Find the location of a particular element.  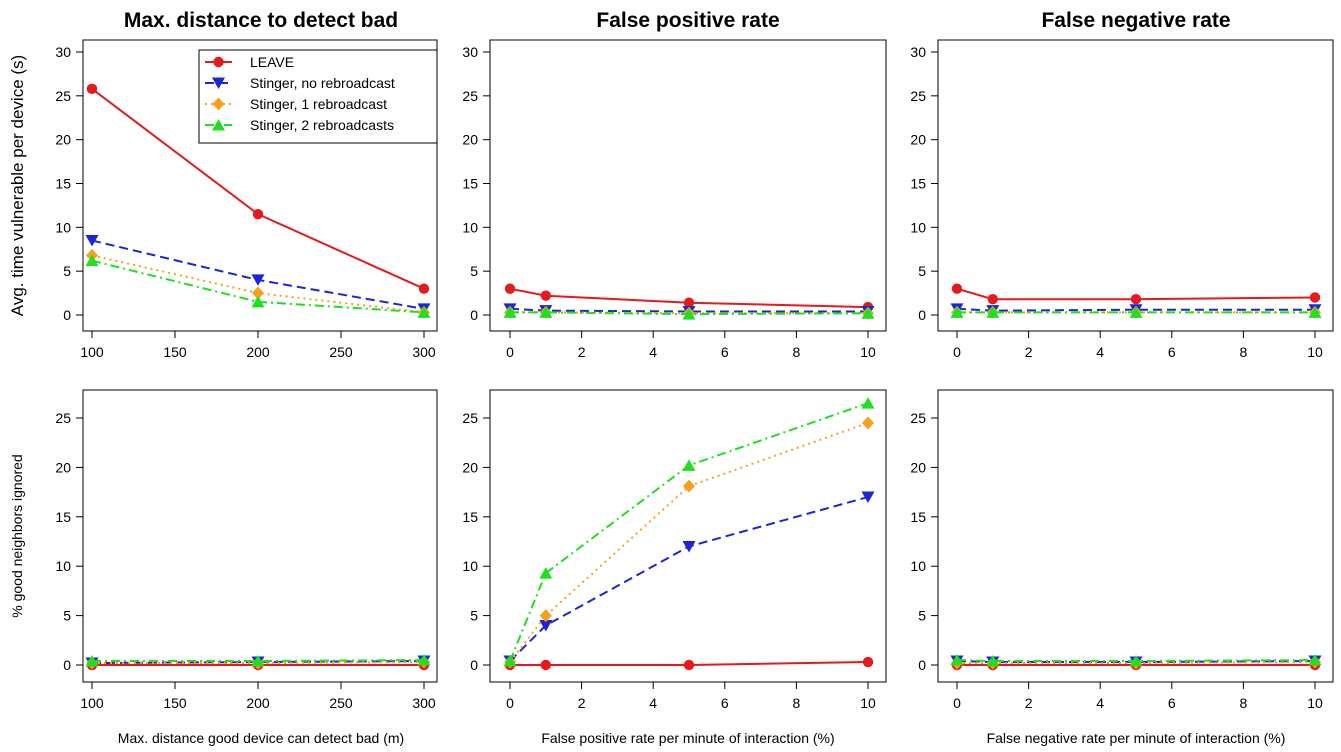

x-tick-label: 8 is located at coordinates (797, 352).